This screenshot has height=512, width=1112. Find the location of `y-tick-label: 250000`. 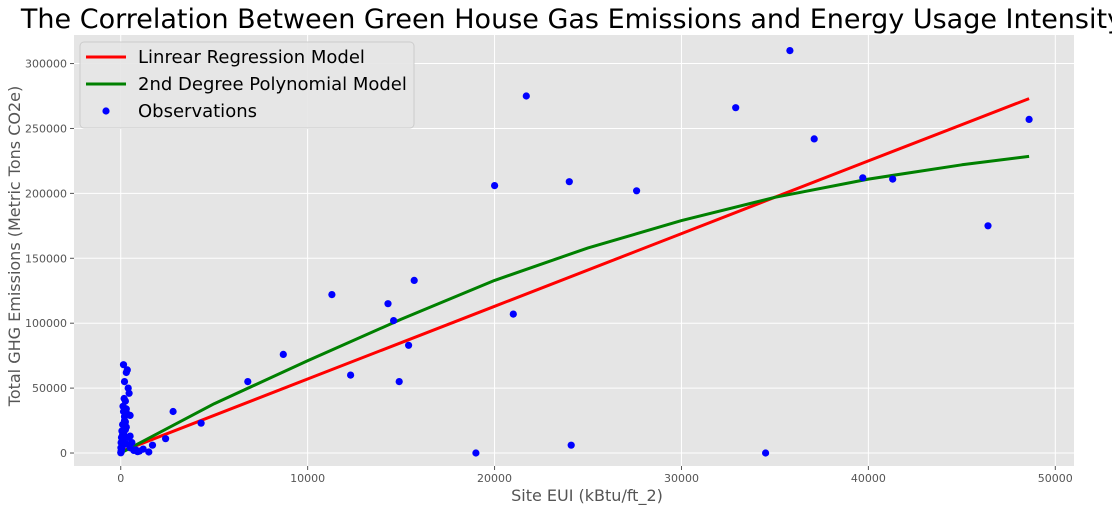

y-tick-label: 250000 is located at coordinates (46, 128).